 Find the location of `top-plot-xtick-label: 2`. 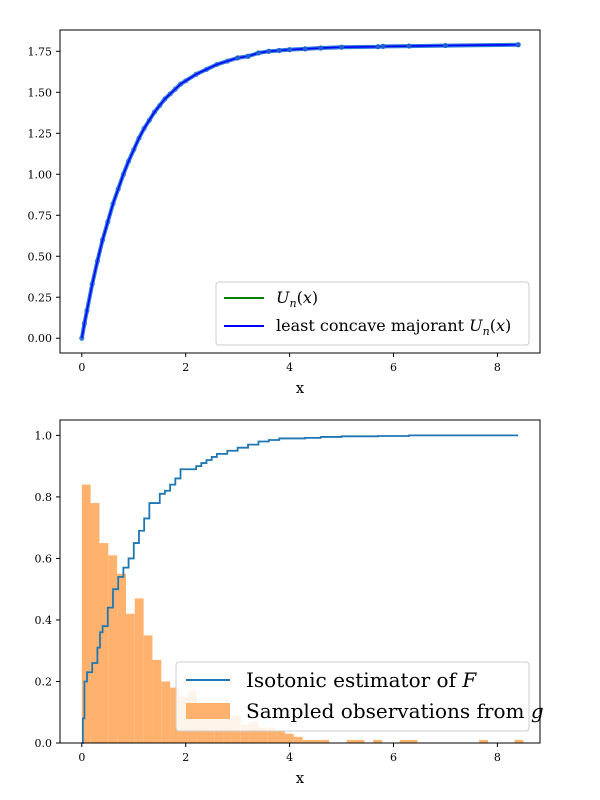

top-plot-xtick-label: 2 is located at coordinates (185, 367).